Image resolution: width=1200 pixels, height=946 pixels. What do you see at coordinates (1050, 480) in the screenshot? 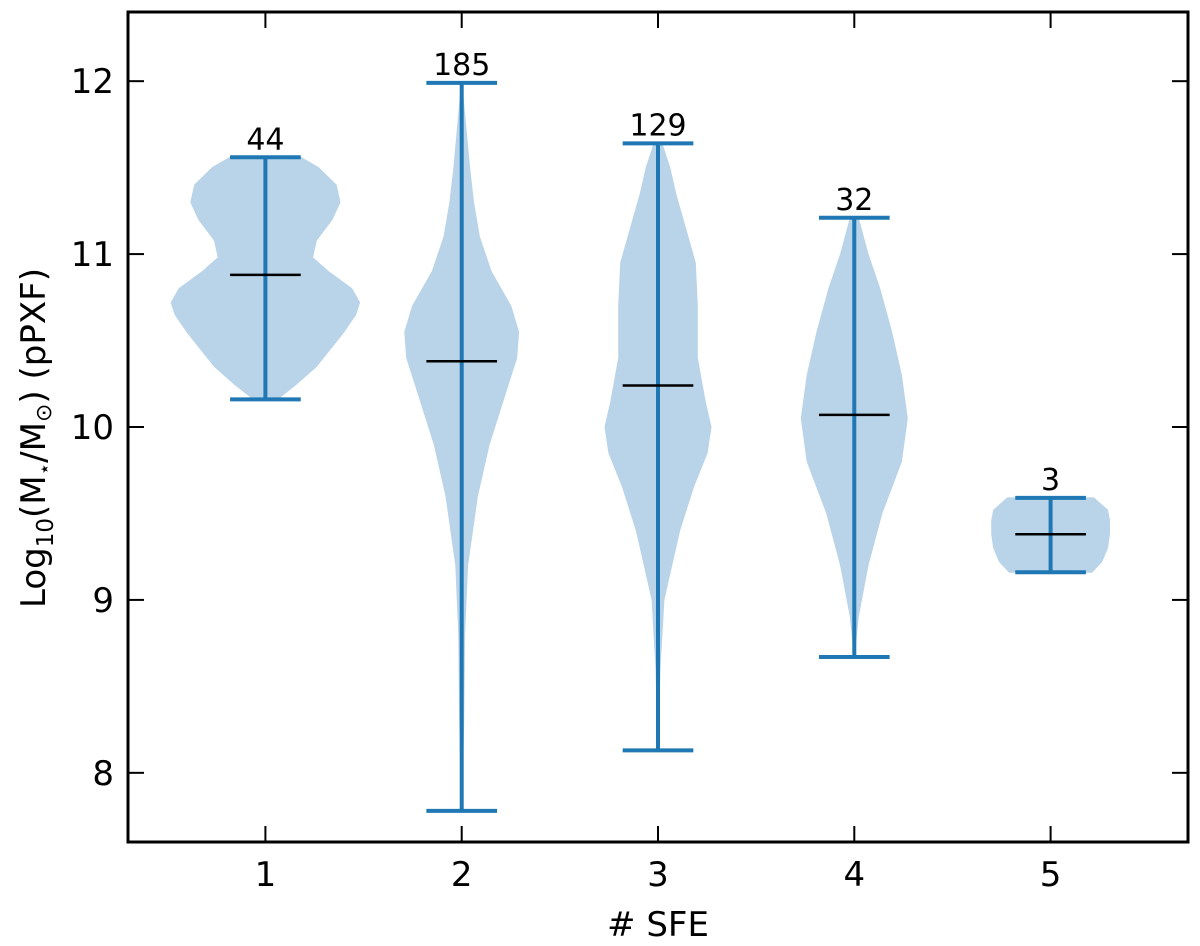
I see `count-label-5: 3` at bounding box center [1050, 480].